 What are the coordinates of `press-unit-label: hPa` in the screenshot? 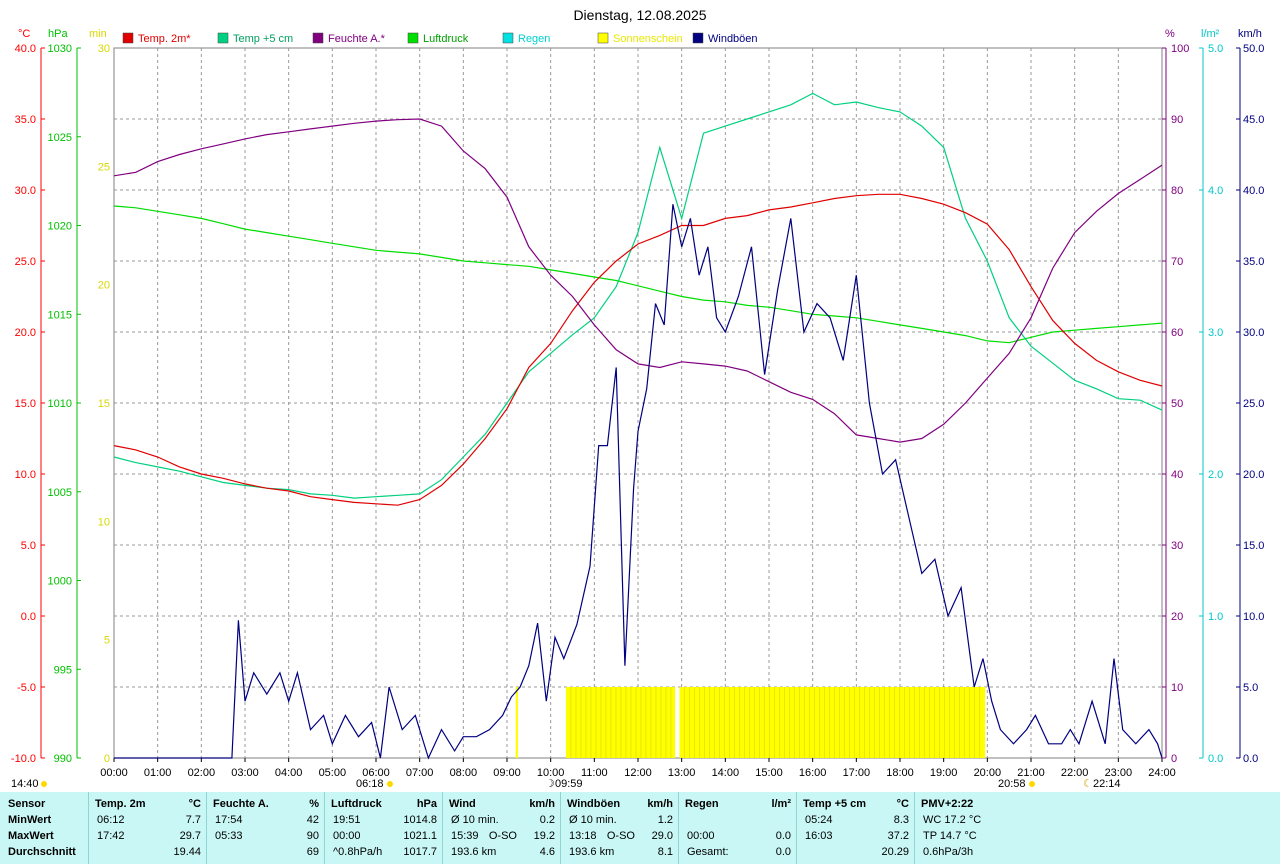 It's located at (58, 34).